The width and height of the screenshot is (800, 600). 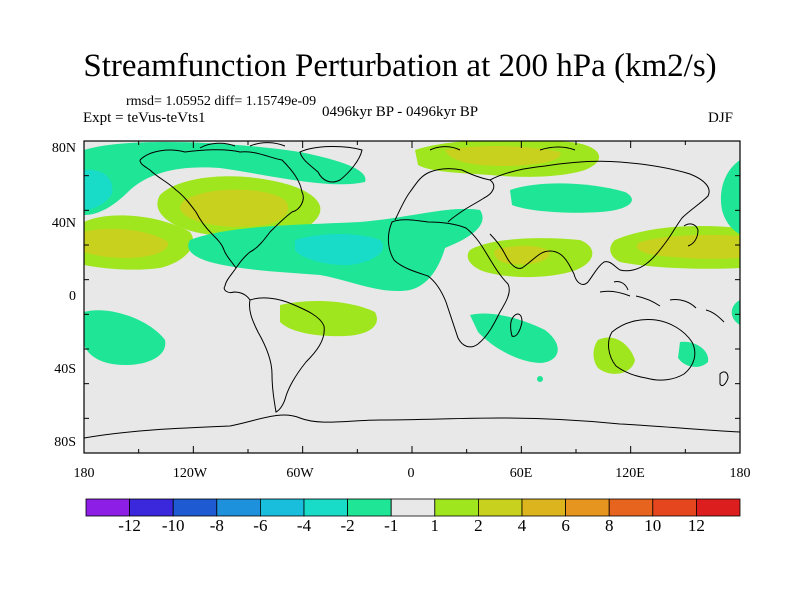 What do you see at coordinates (522, 525) in the screenshot?
I see `colorbar-label: 4` at bounding box center [522, 525].